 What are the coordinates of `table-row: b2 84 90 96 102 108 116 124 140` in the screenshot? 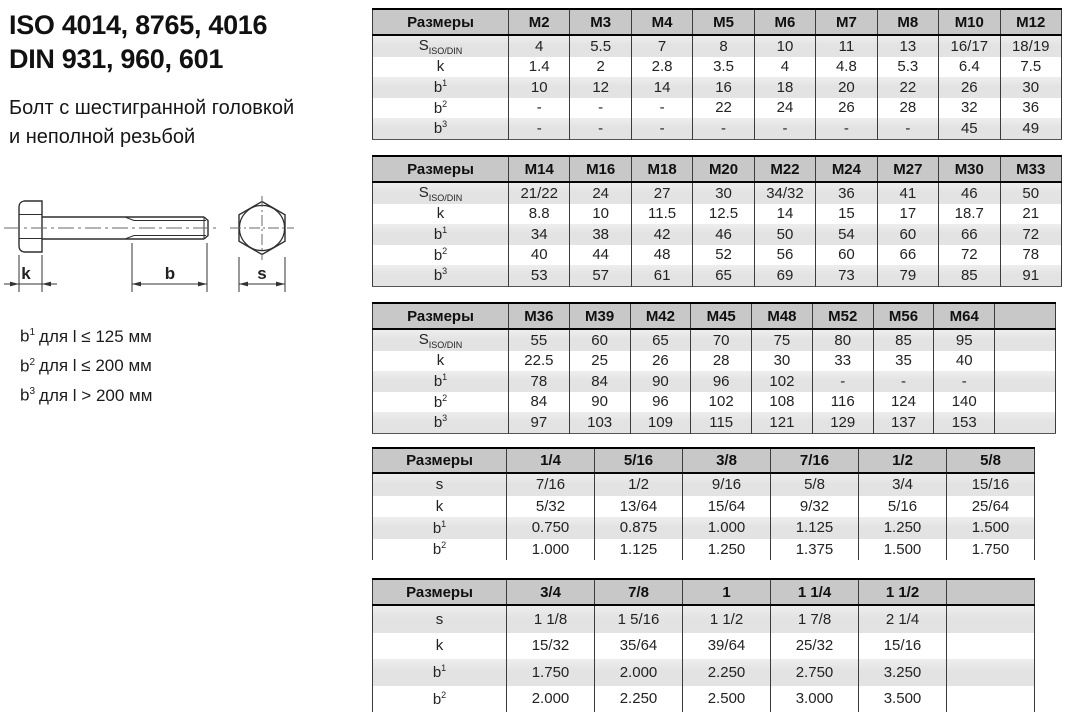 It's located at (714, 401).